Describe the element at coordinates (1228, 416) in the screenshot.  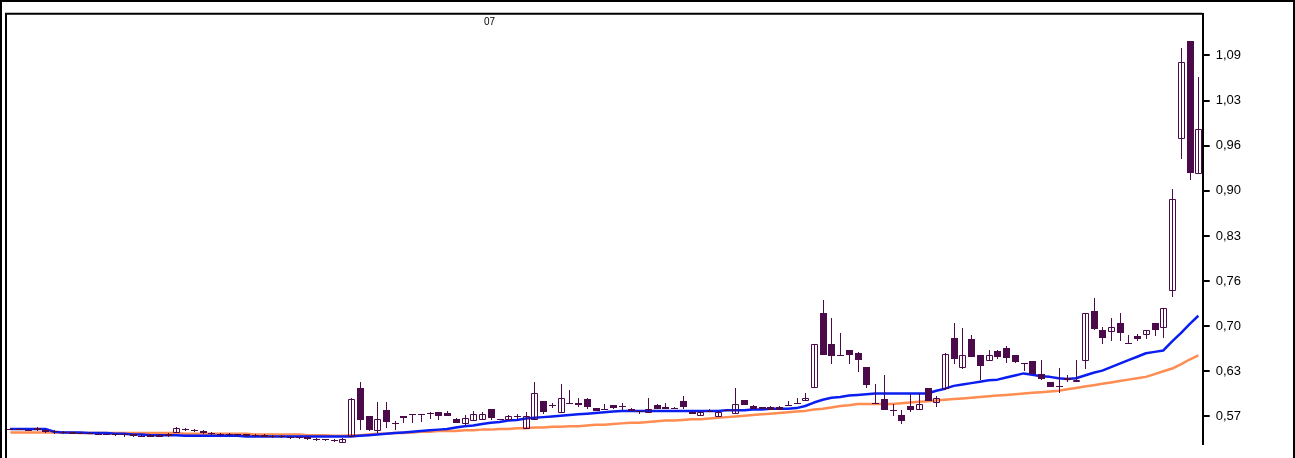
I see `y-tick-label: 0,57` at that location.